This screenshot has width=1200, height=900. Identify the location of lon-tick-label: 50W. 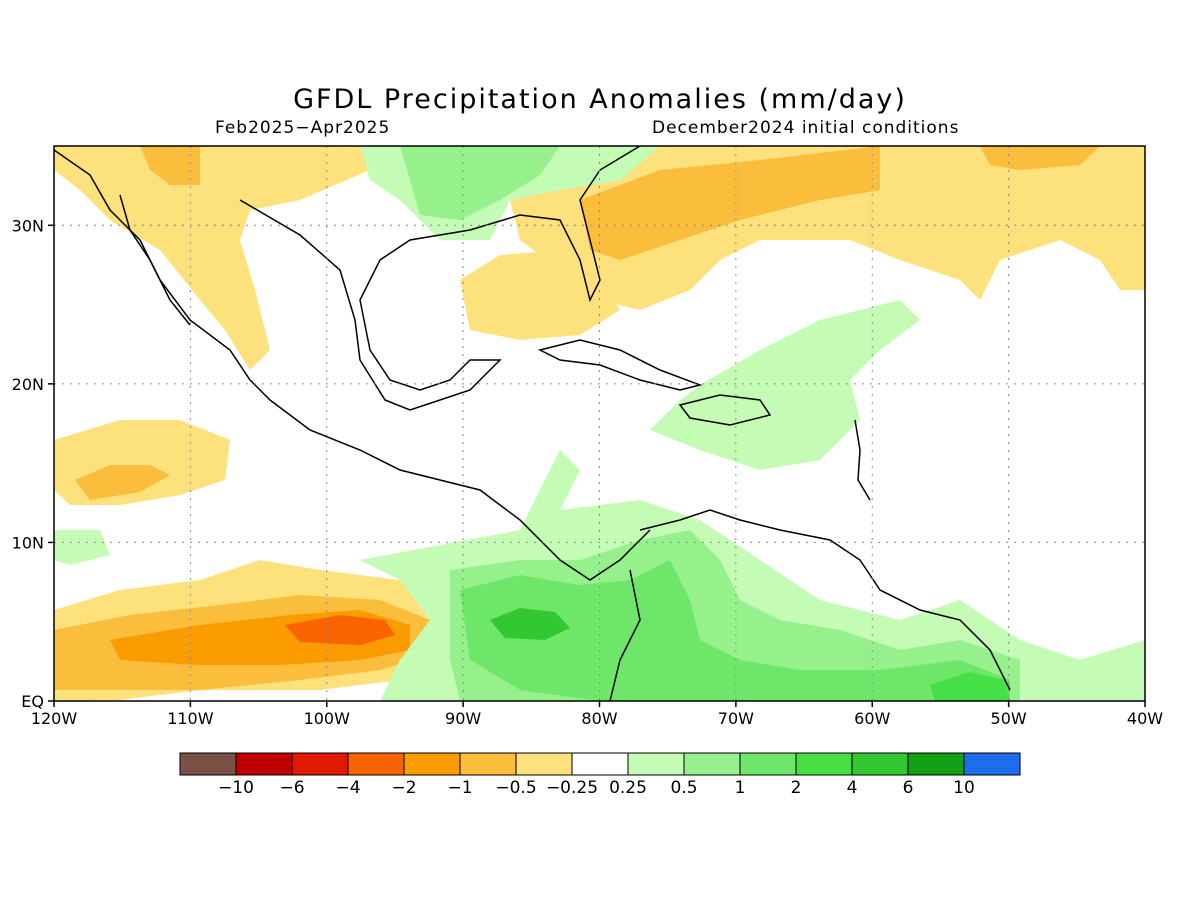
(1009, 718).